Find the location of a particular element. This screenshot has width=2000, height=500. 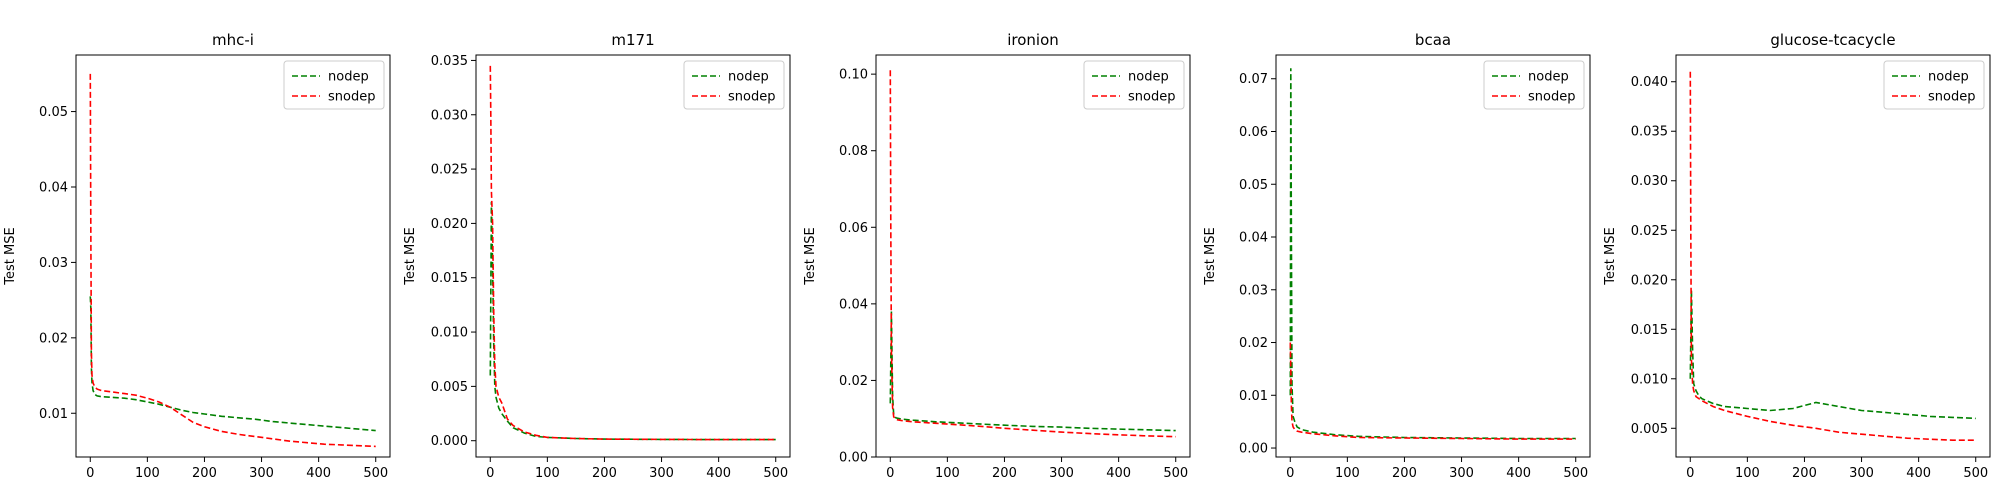

y-tick-label: 0.07 is located at coordinates (1253, 79).